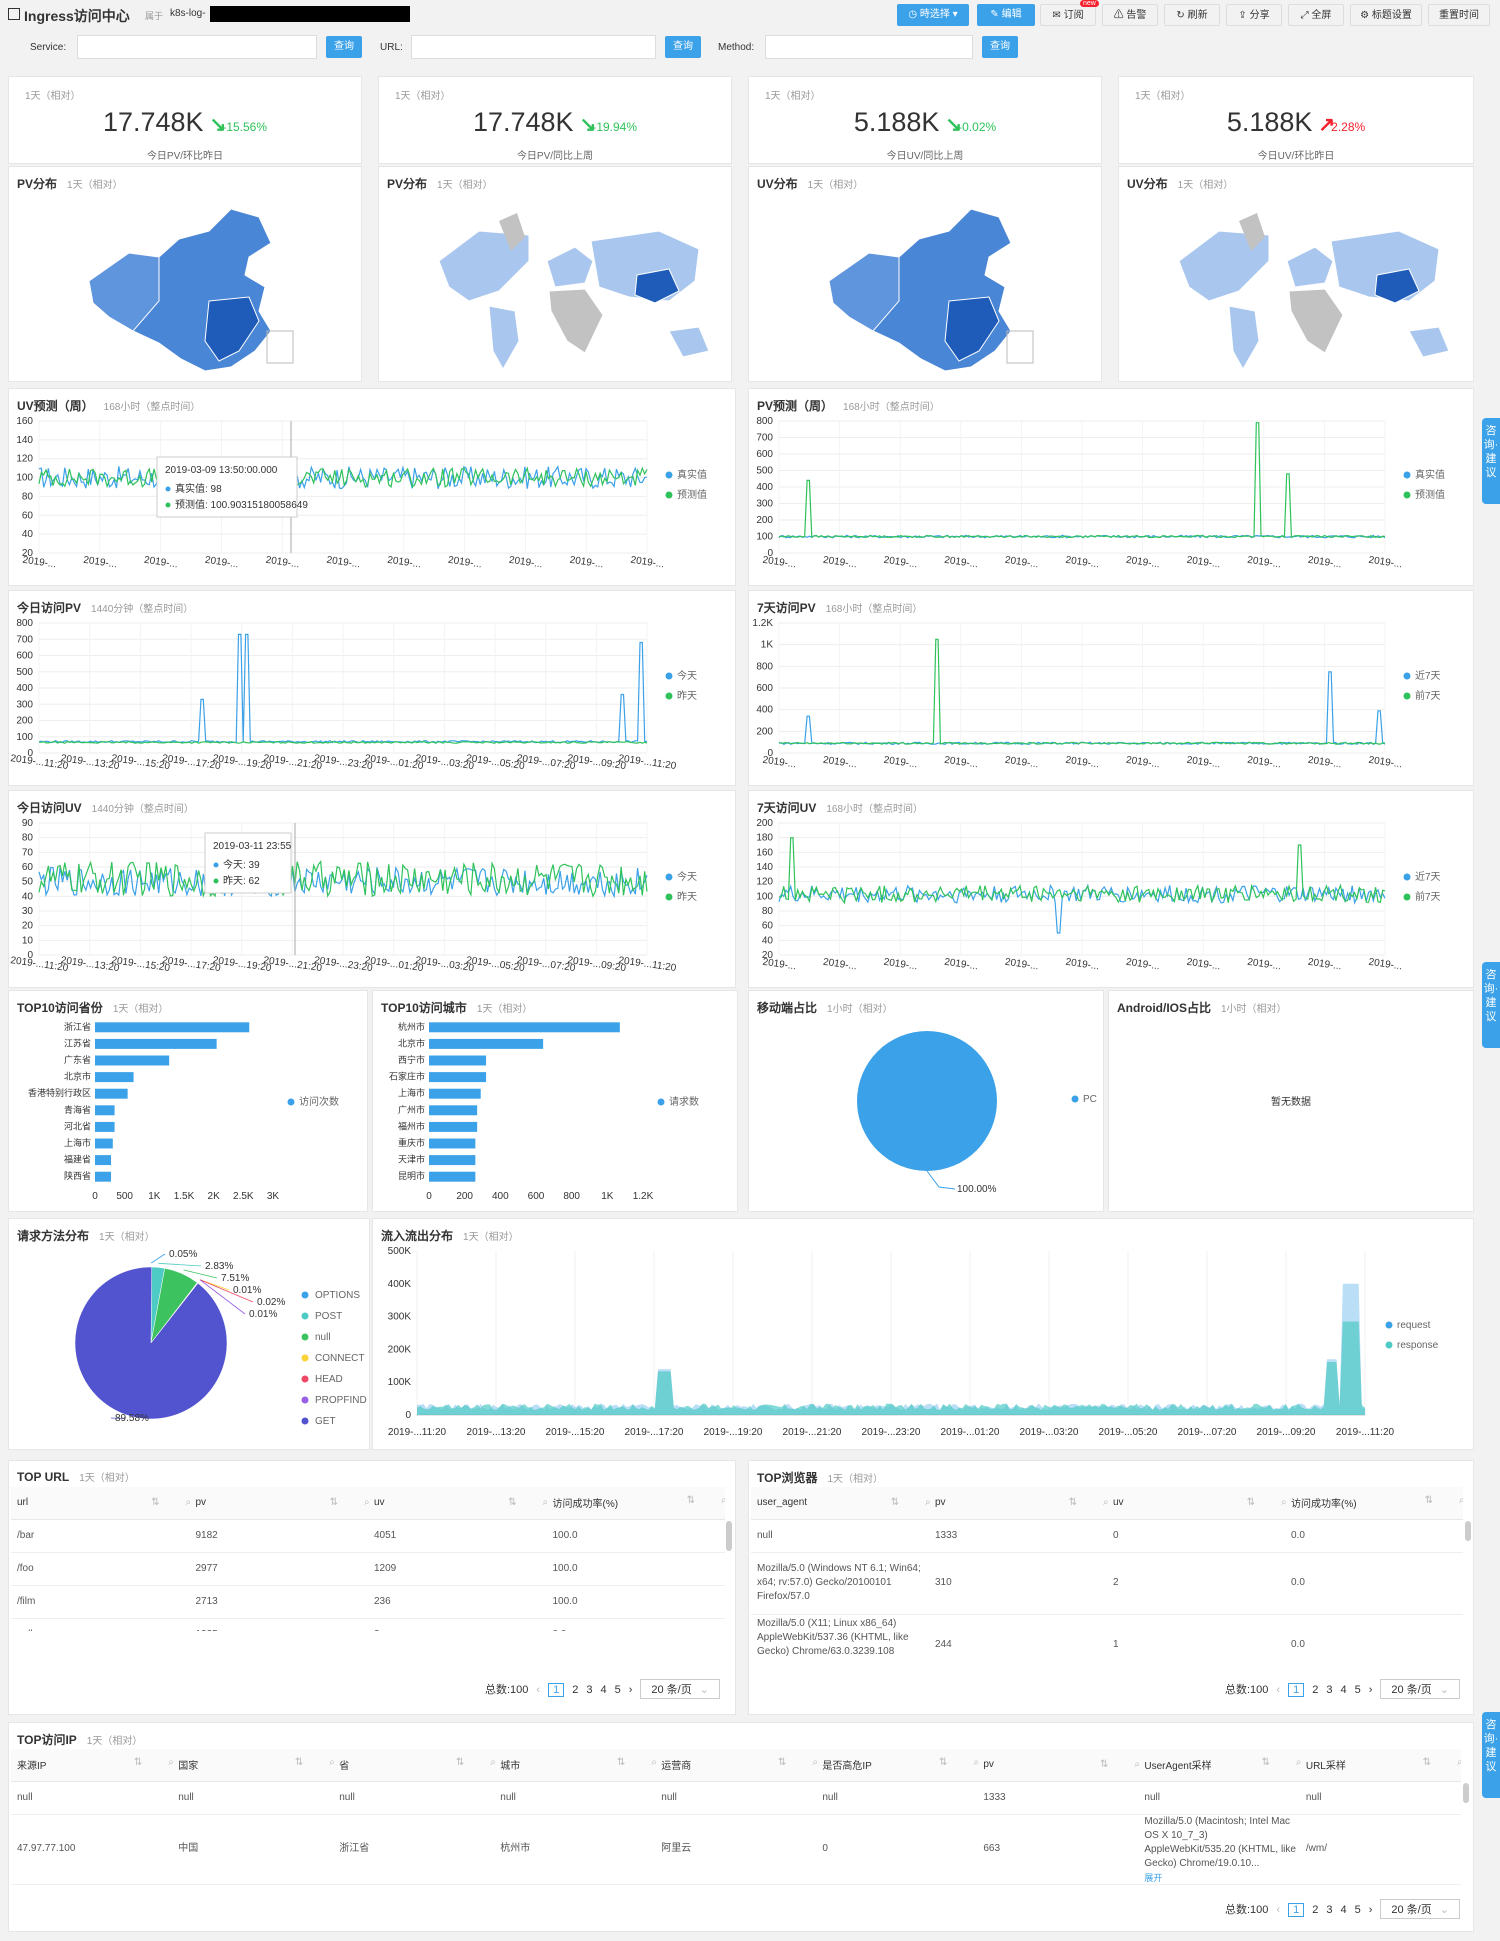  I want to click on expand-link: 展开, so click(1153, 1877).